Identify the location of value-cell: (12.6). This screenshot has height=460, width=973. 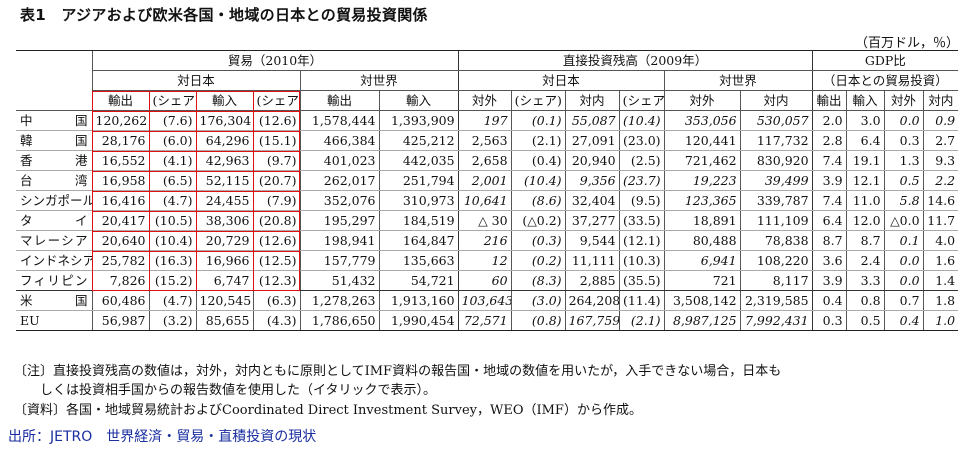
(276, 120).